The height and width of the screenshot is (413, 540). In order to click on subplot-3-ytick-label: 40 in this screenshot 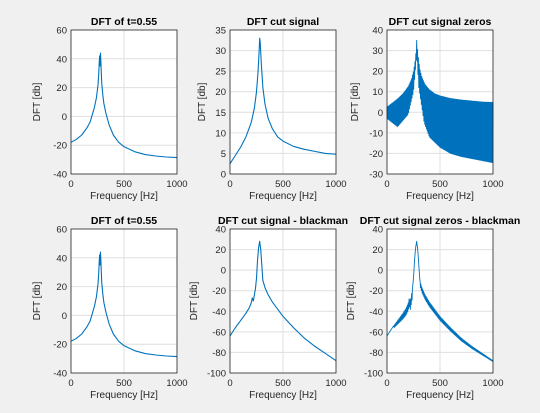, I will do `click(377, 31)`.